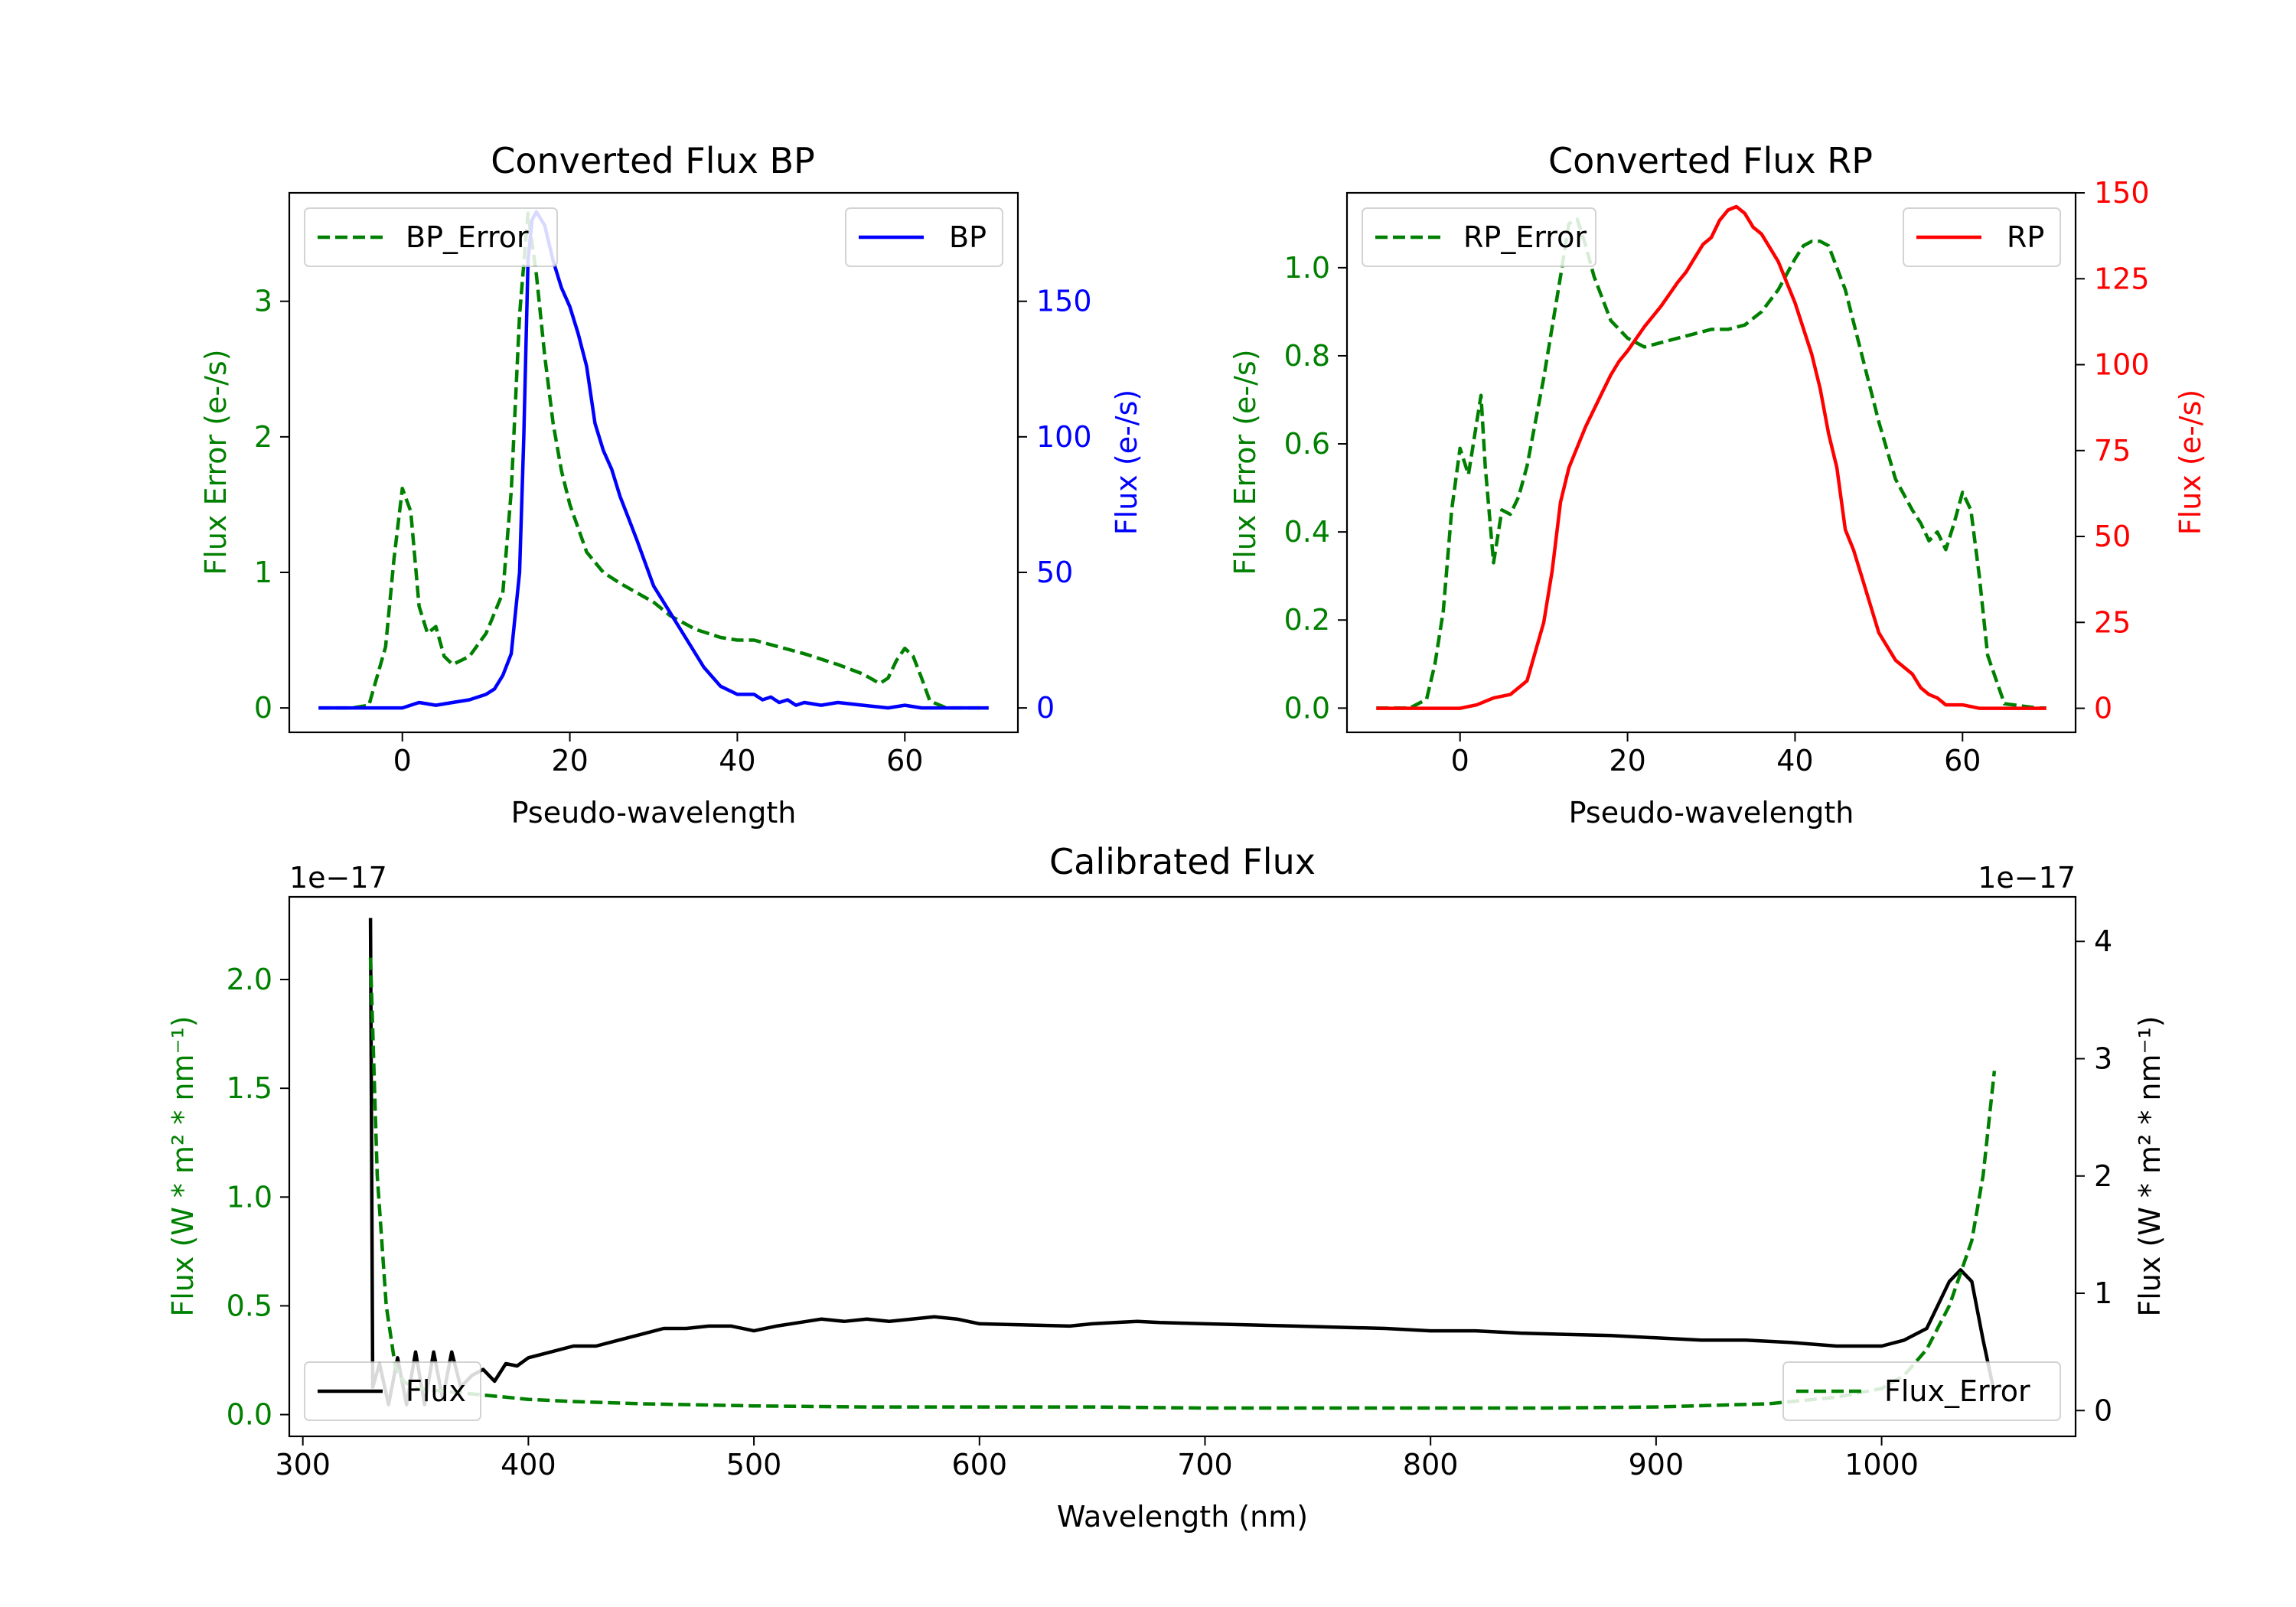 Image resolution: width=2296 pixels, height=1607 pixels. Describe the element at coordinates (263, 437) in the screenshot. I see `left-y-tick-label: 2` at that location.